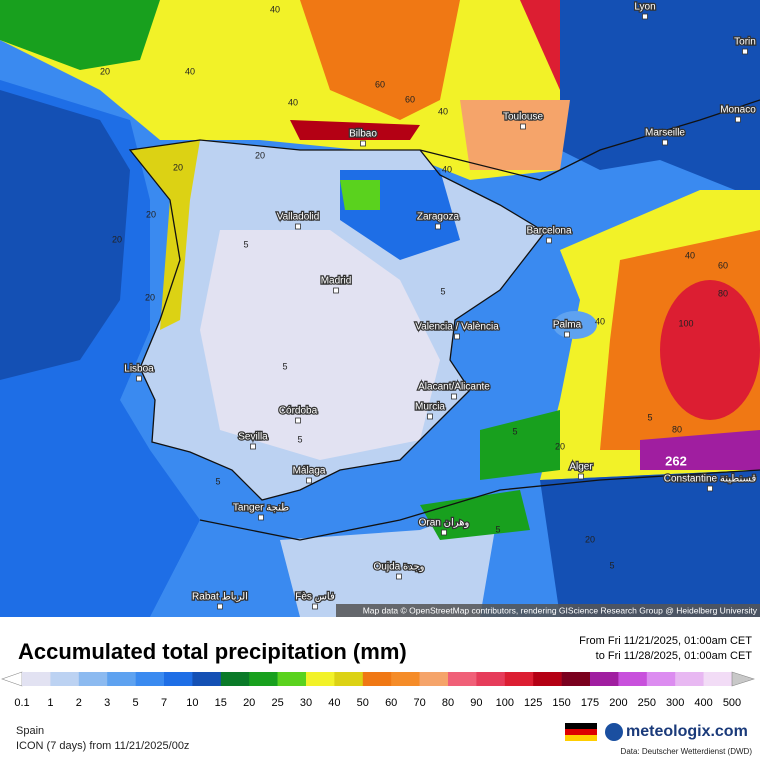  Describe the element at coordinates (457, 327) in the screenshot. I see `city-label: Valencia / València` at that location.